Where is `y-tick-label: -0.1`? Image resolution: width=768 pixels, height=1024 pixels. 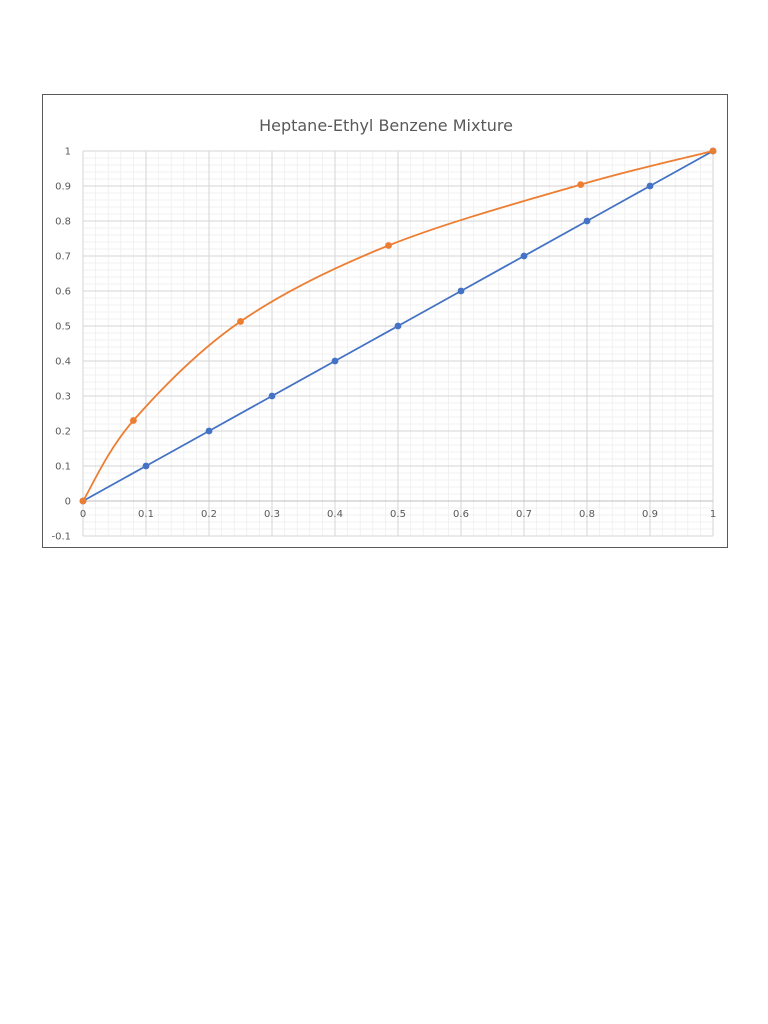
y-tick-label: -0.1 is located at coordinates (61, 537).